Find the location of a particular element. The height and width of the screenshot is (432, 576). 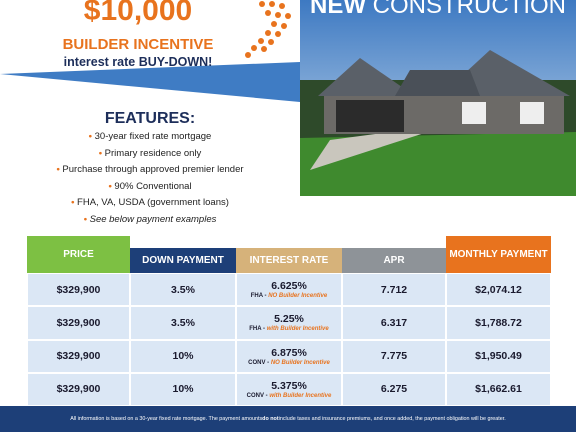

feature-note: • See below payment examples is located at coordinates (150, 219).